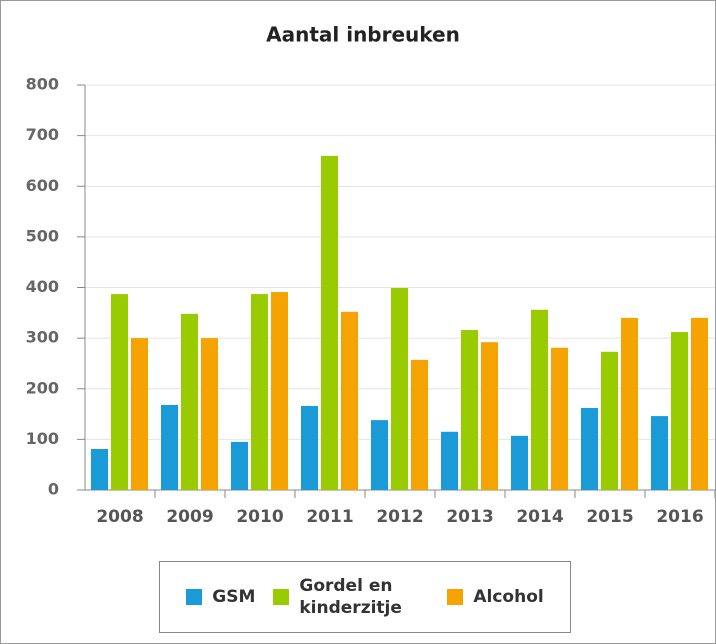  What do you see at coordinates (42, 185) in the screenshot?
I see `y-tick-label: 600` at bounding box center [42, 185].